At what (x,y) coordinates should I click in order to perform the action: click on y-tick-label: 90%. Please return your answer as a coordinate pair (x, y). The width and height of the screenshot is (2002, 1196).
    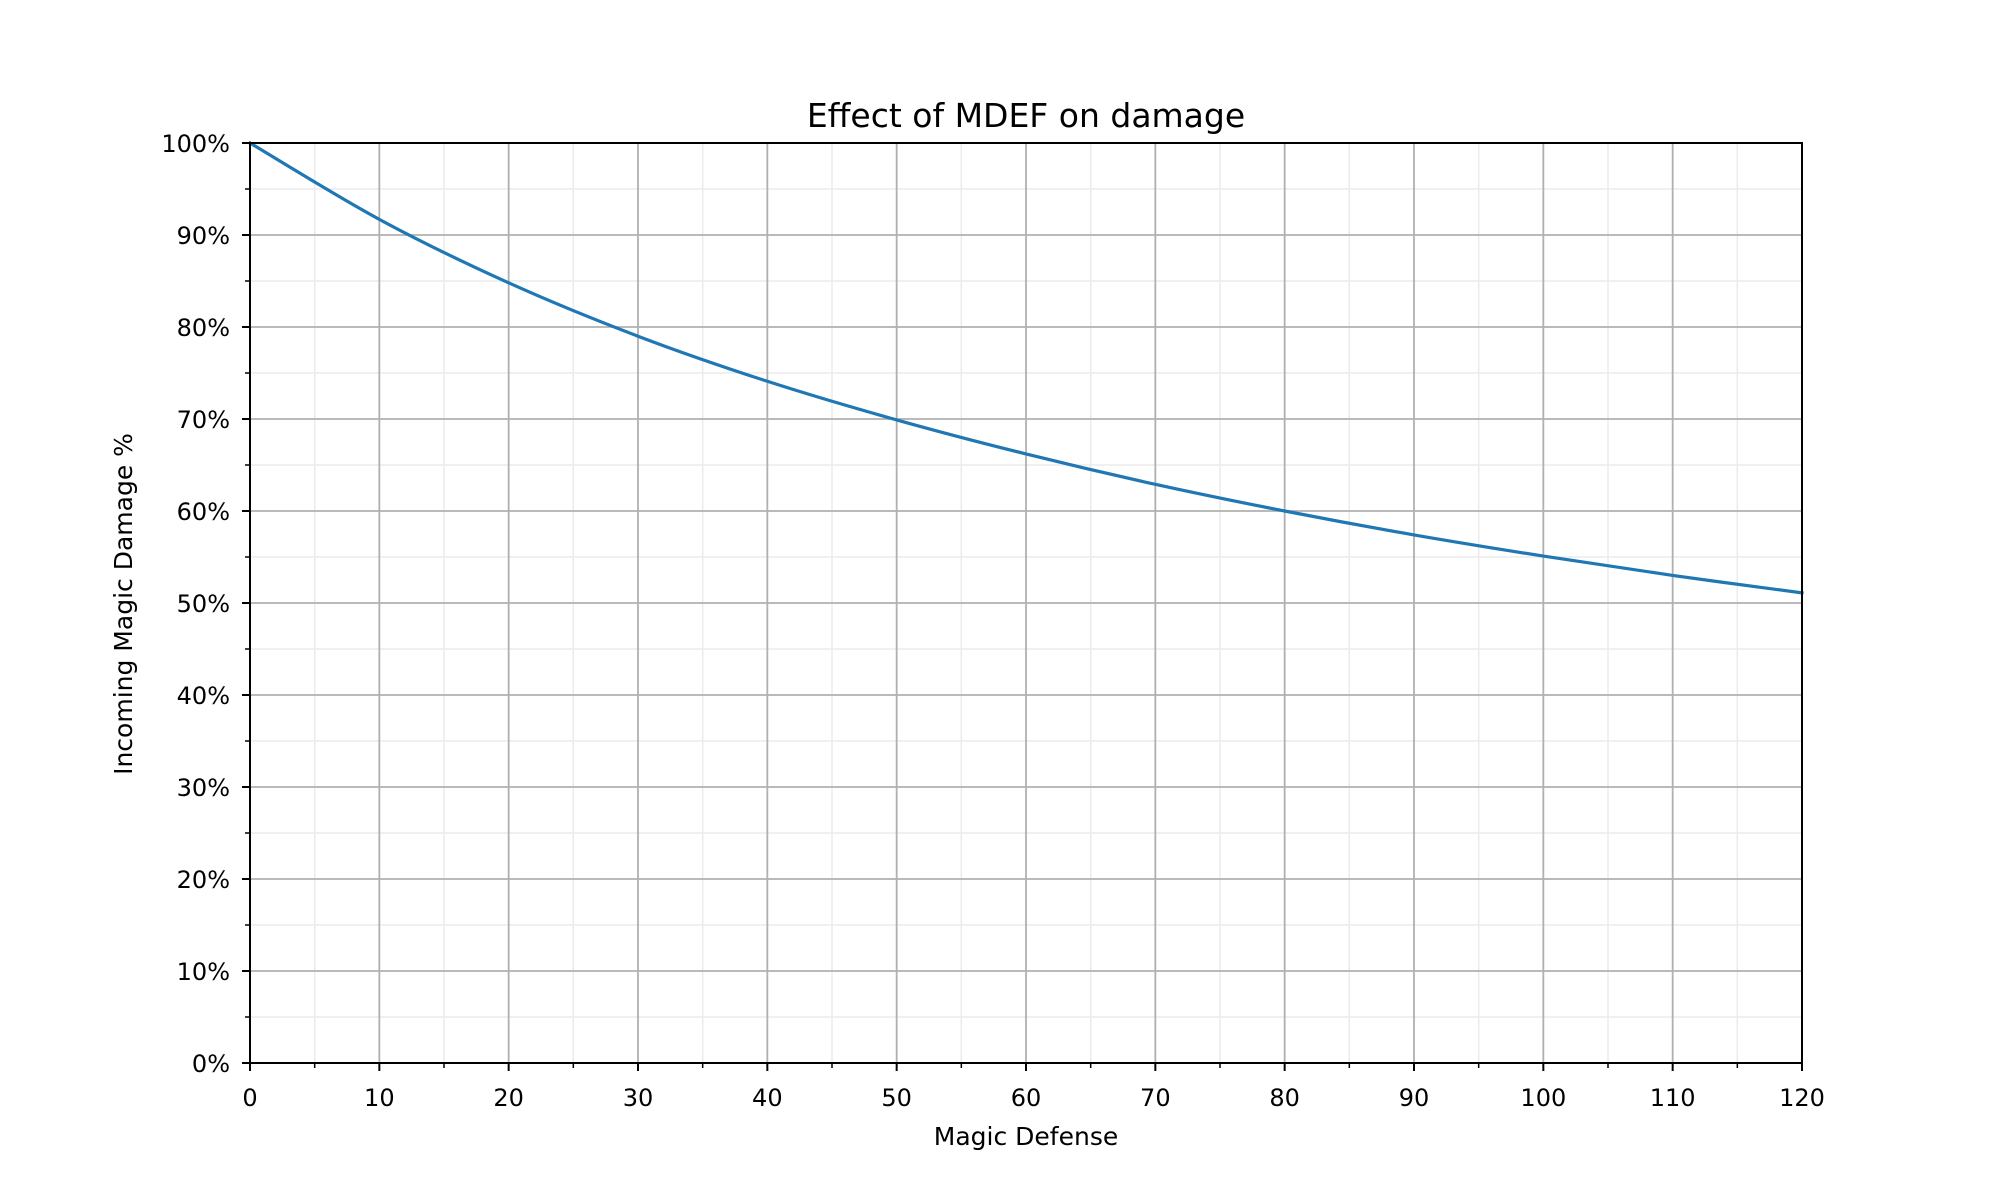
    Looking at the image, I should click on (203, 236).